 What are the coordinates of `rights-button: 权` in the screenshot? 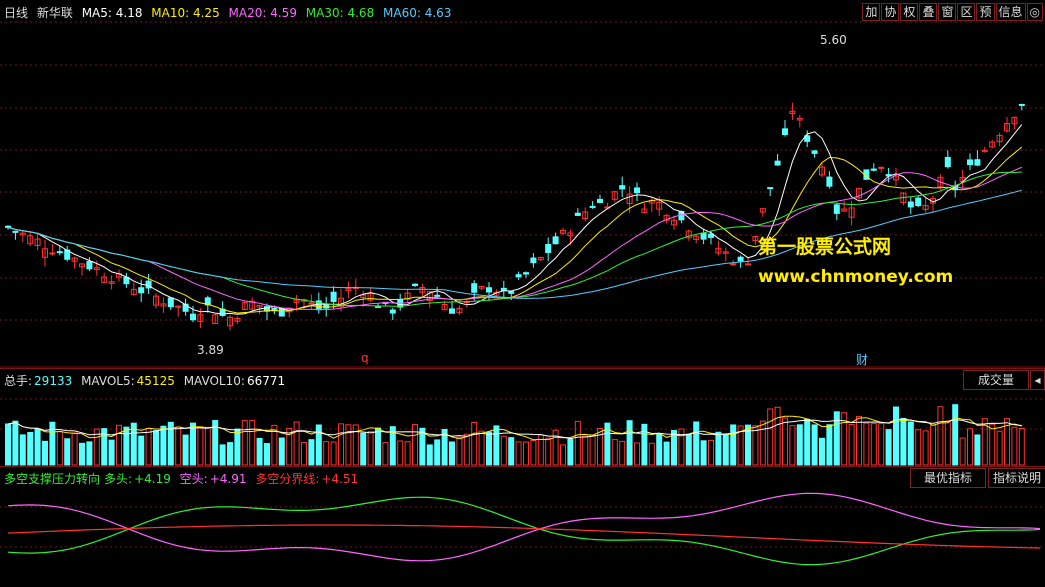 It's located at (909, 12).